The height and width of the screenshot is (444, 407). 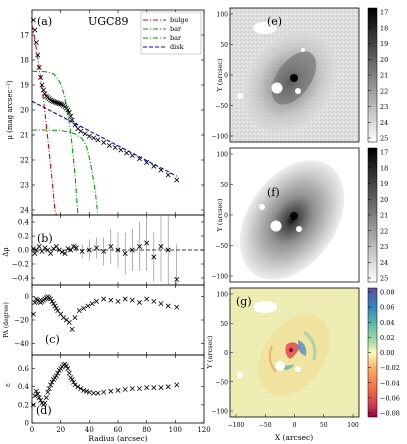 What do you see at coordinates (384, 123) in the screenshot?
I see `colorbar-e-tick-label-7: 24` at bounding box center [384, 123].